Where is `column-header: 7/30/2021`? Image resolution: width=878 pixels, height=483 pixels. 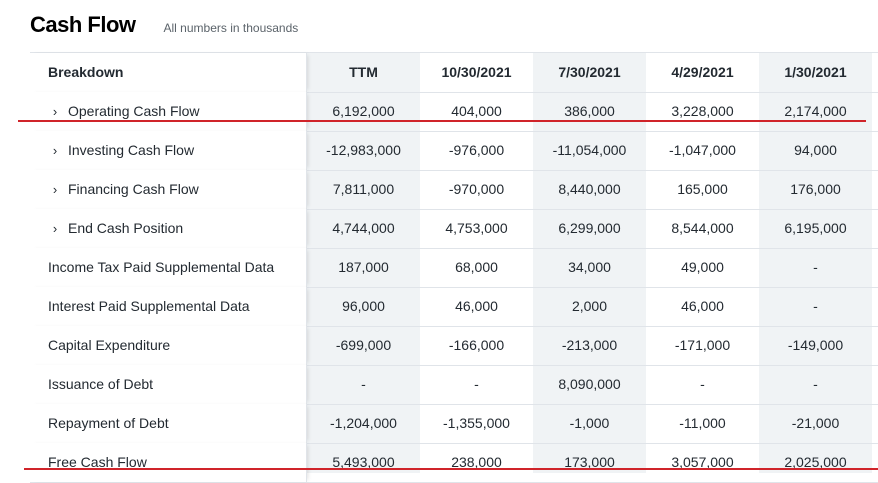
column-header: 7/30/2021 is located at coordinates (589, 72).